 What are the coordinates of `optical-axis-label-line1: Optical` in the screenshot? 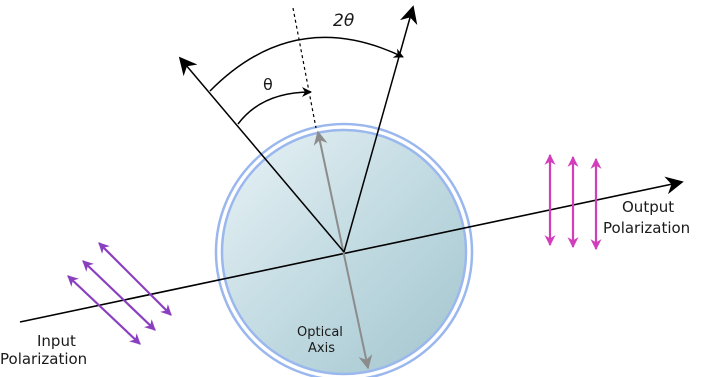 It's located at (320, 332).